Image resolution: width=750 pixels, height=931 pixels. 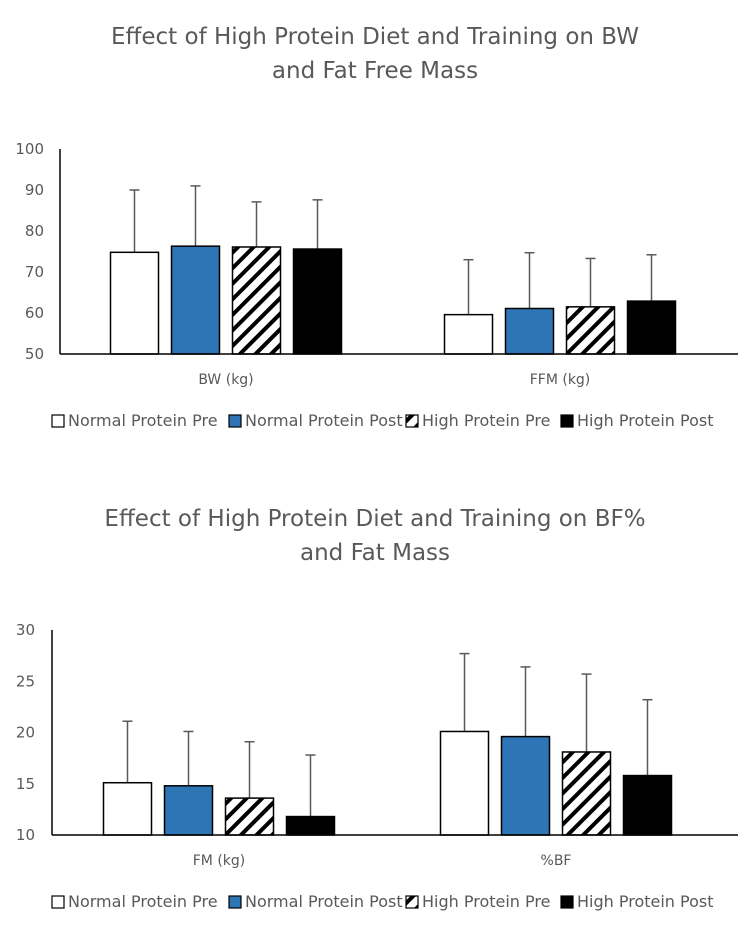 I want to click on x-category-label: FFM (kg), so click(x=560, y=380).